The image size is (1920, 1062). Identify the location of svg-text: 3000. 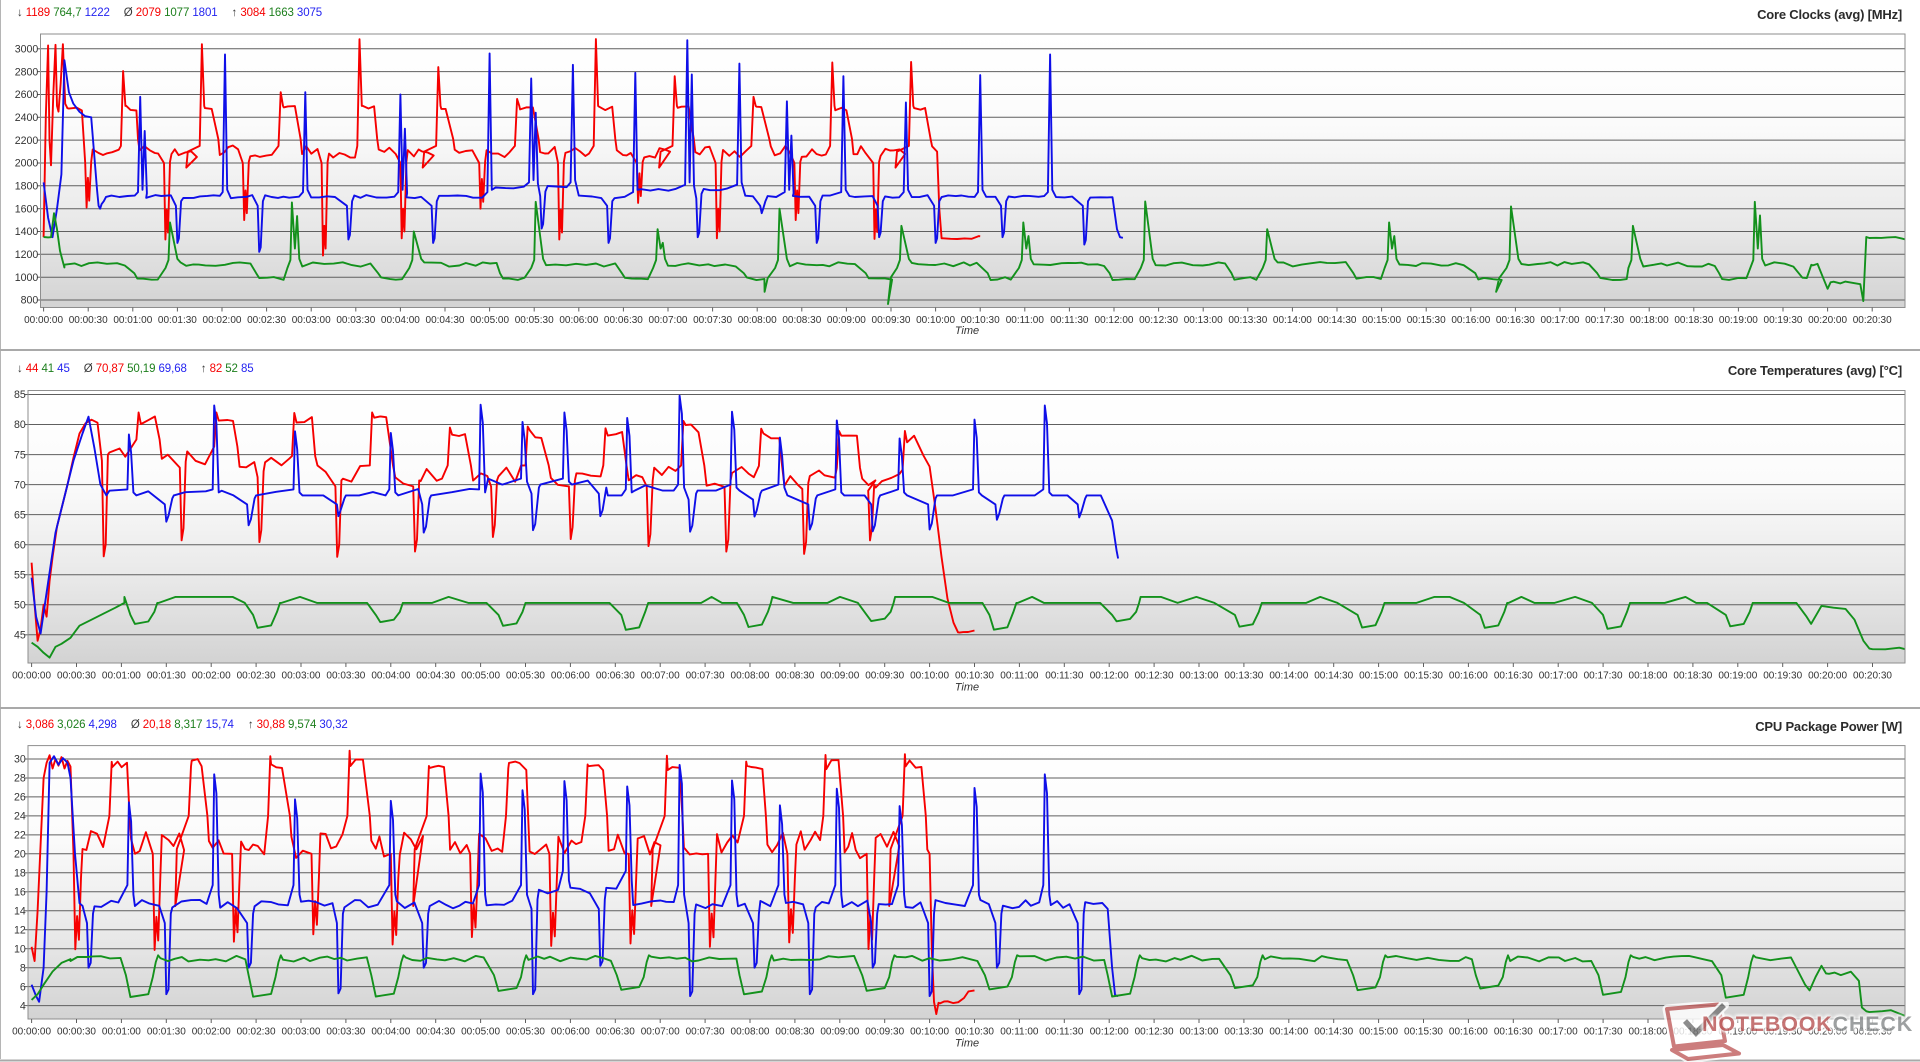
(27, 50).